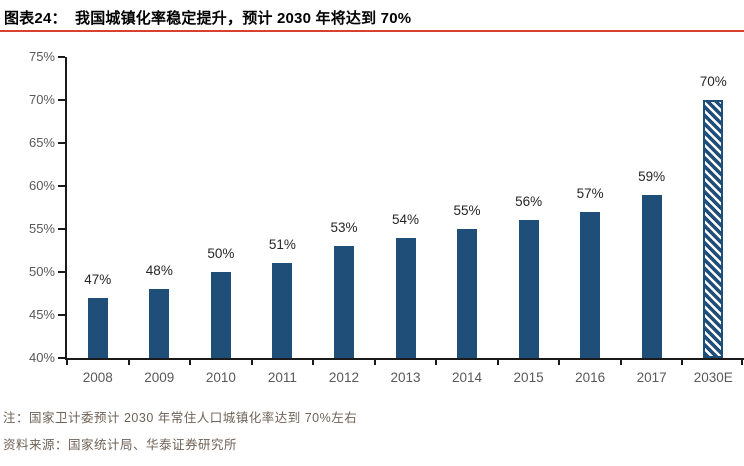  Describe the element at coordinates (41, 99) in the screenshot. I see `y-tick-label: 70%` at that location.